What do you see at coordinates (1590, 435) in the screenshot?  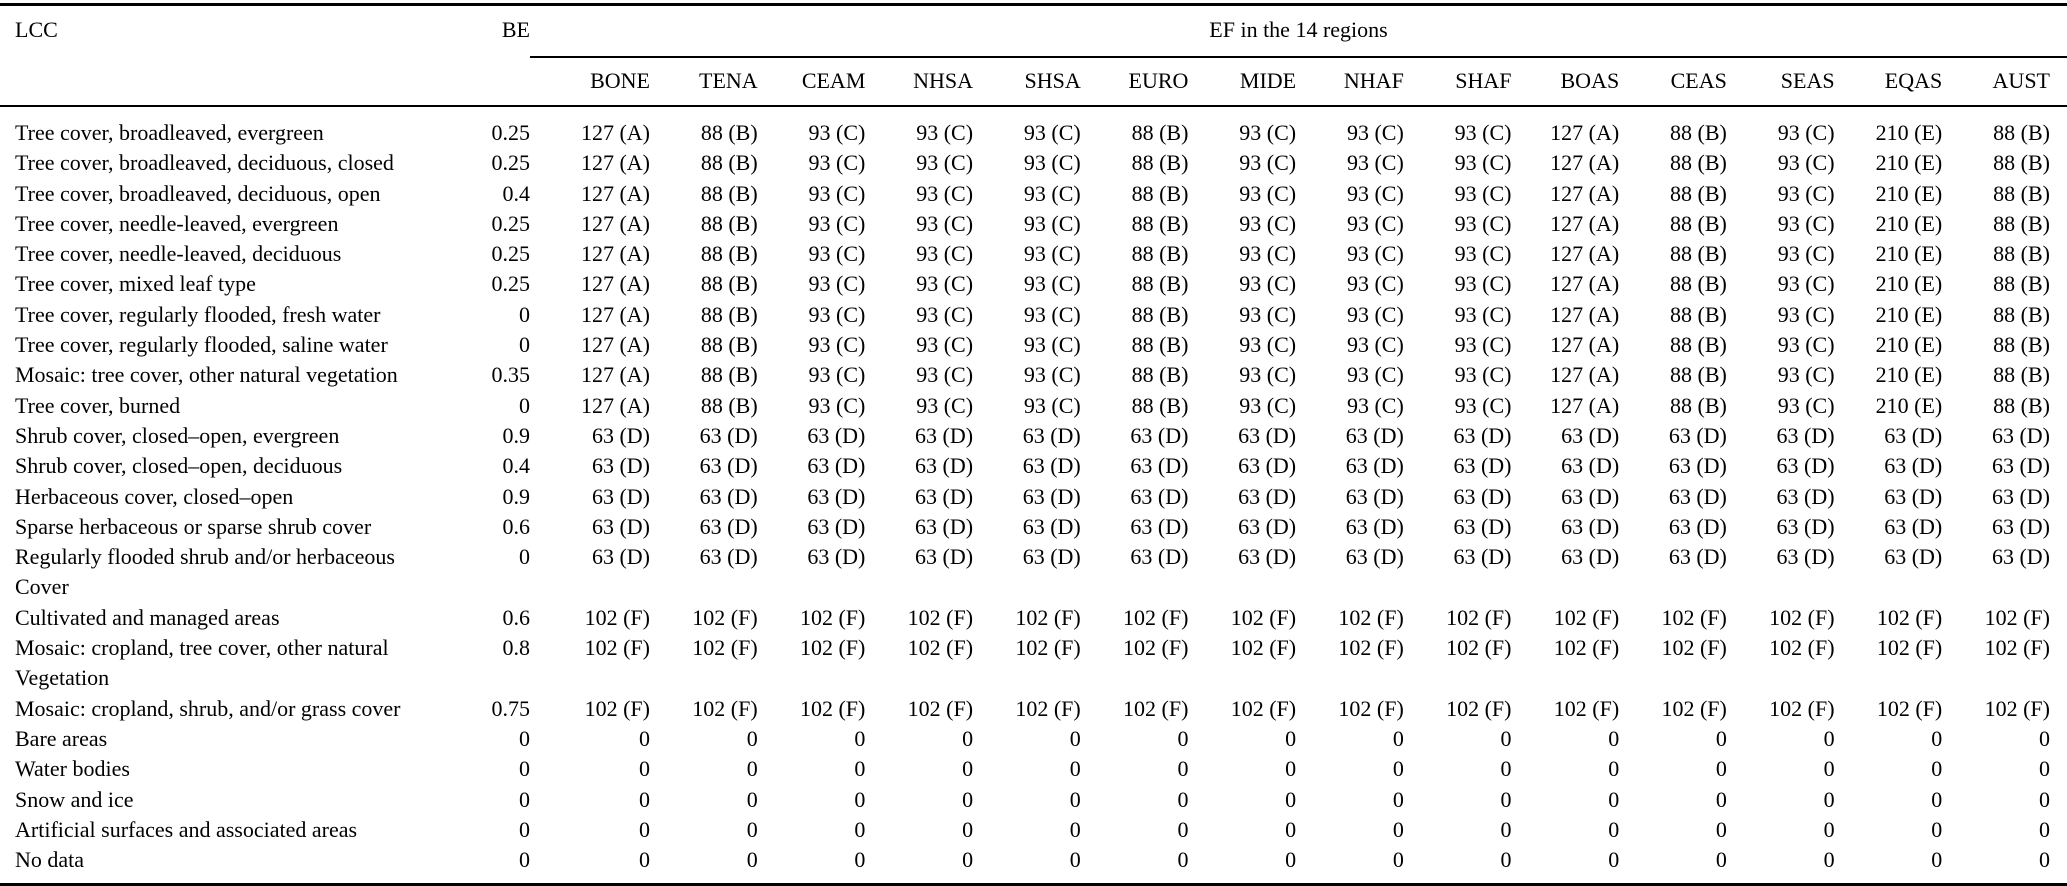 I see `ef-cell-boas: 63 (D)` at bounding box center [1590, 435].